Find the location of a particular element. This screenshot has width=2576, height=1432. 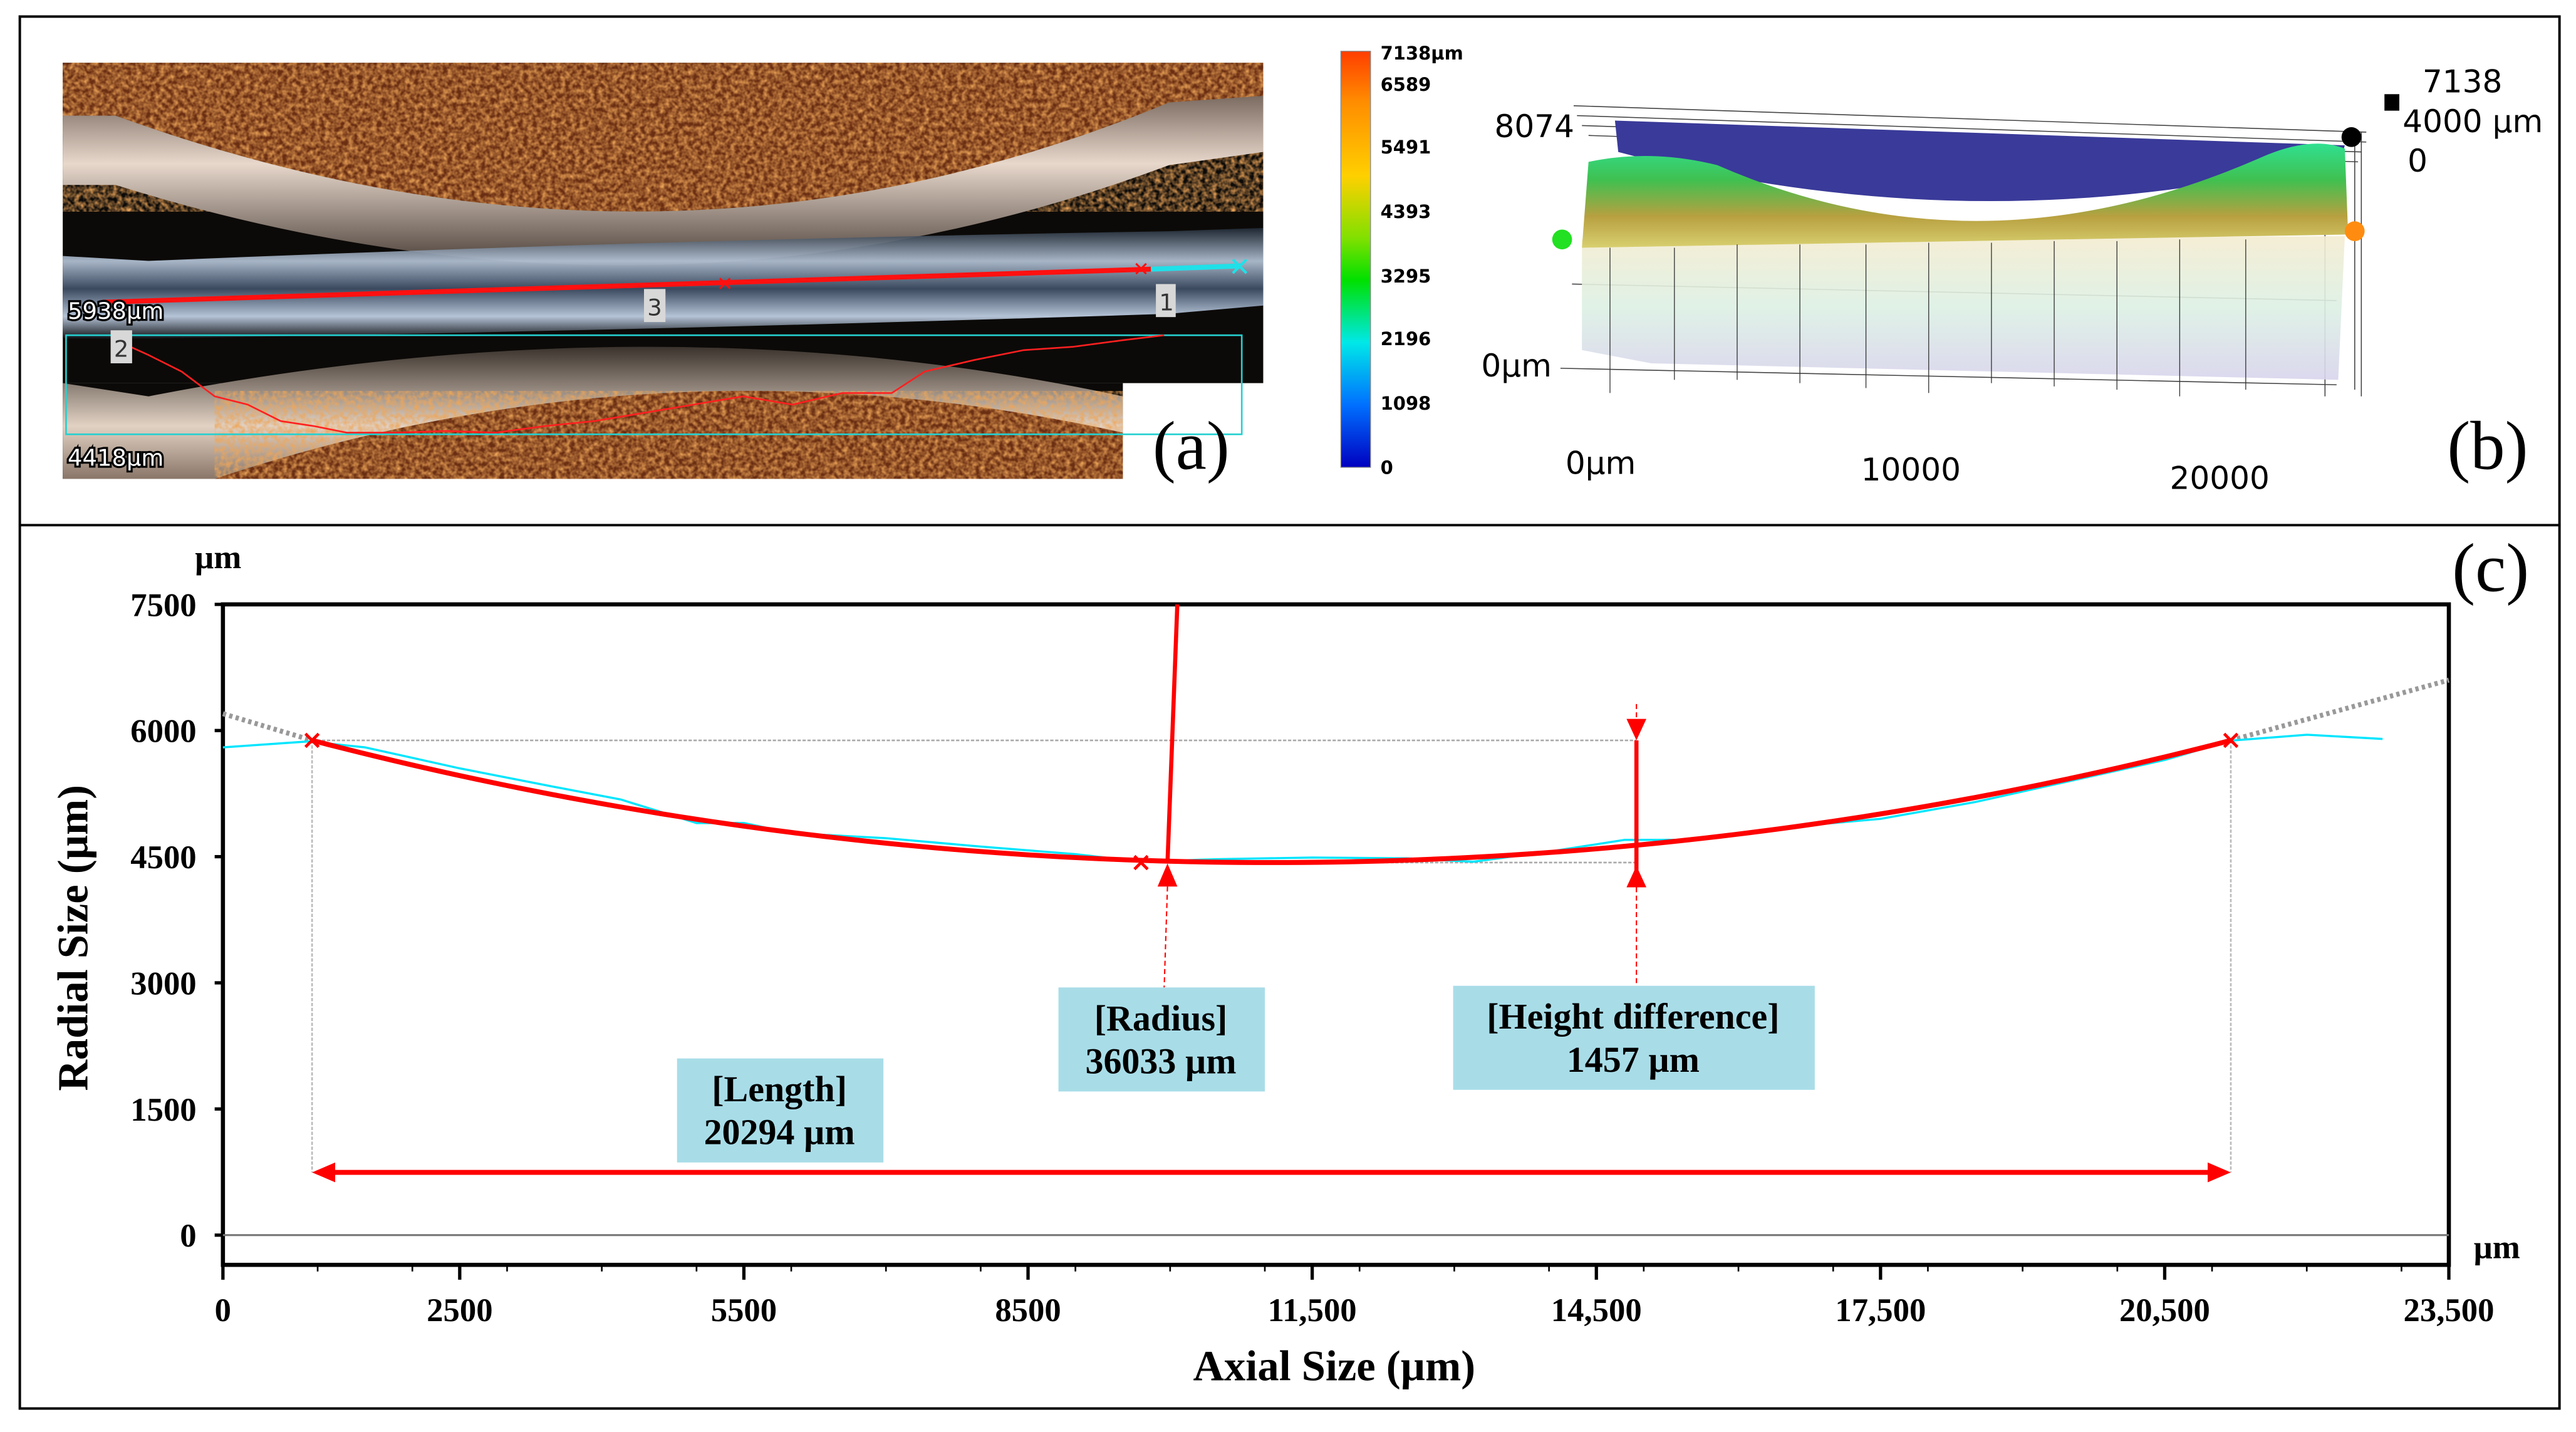

y-axis-zero-label: 0 is located at coordinates (2417, 161).